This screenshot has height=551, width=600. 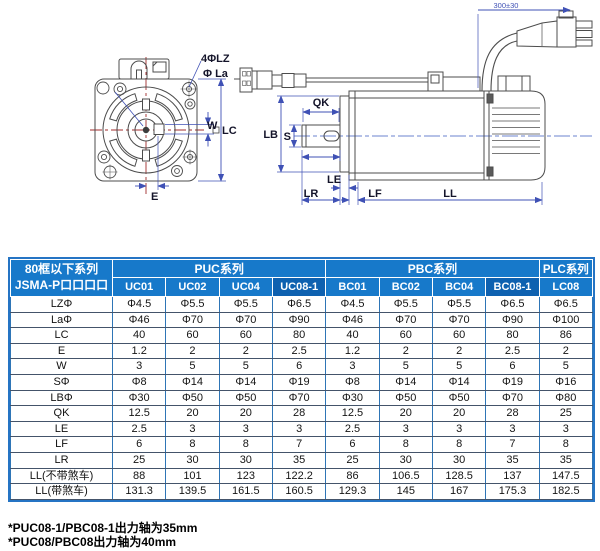 I want to click on cell-UC01: Φ8, so click(x=139, y=382).